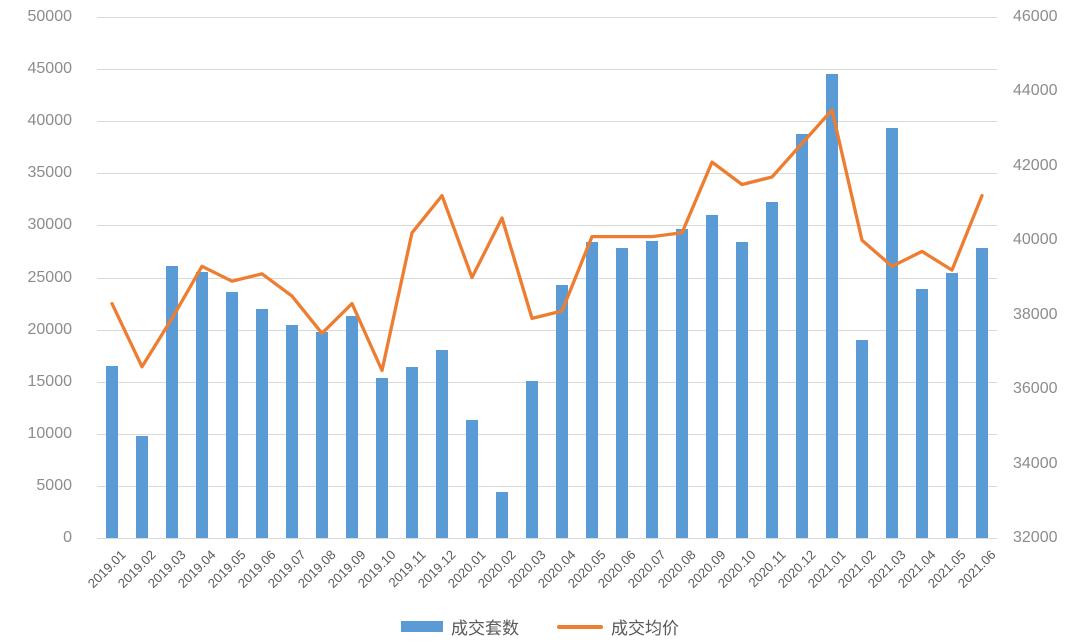  Describe the element at coordinates (772, 370) in the screenshot. I see `bar-2020.11` at that location.